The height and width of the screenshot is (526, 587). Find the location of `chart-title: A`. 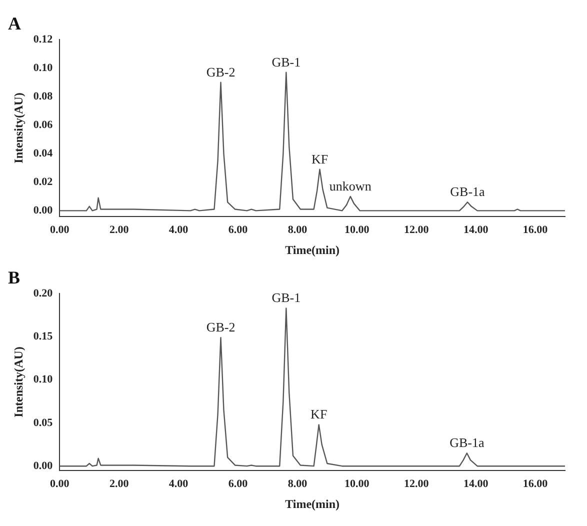

chart-title: A is located at coordinates (14, 23).